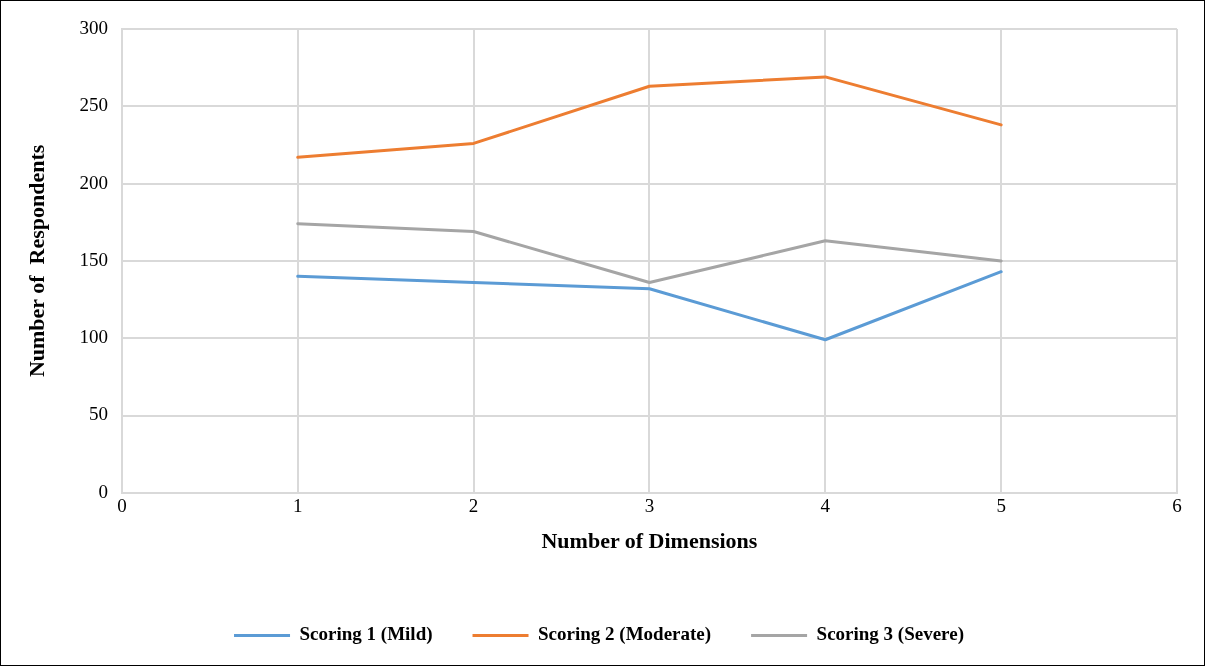 Image resolution: width=1205 pixels, height=666 pixels. Describe the element at coordinates (93, 105) in the screenshot. I see `y-tick-label: 250` at that location.